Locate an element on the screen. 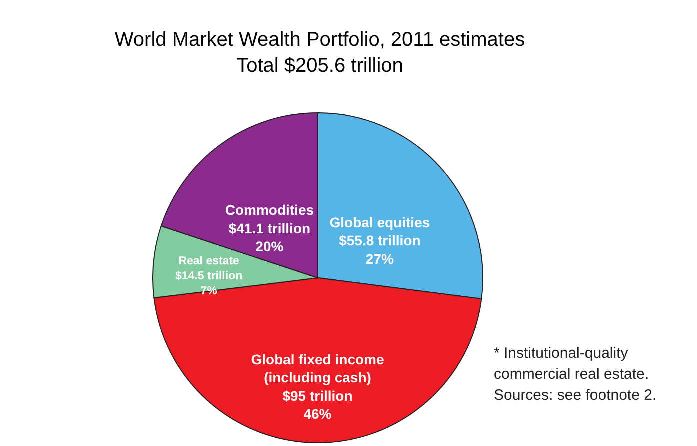 This screenshot has width=697, height=446. text: * Institutional-quality is located at coordinates (561, 353).